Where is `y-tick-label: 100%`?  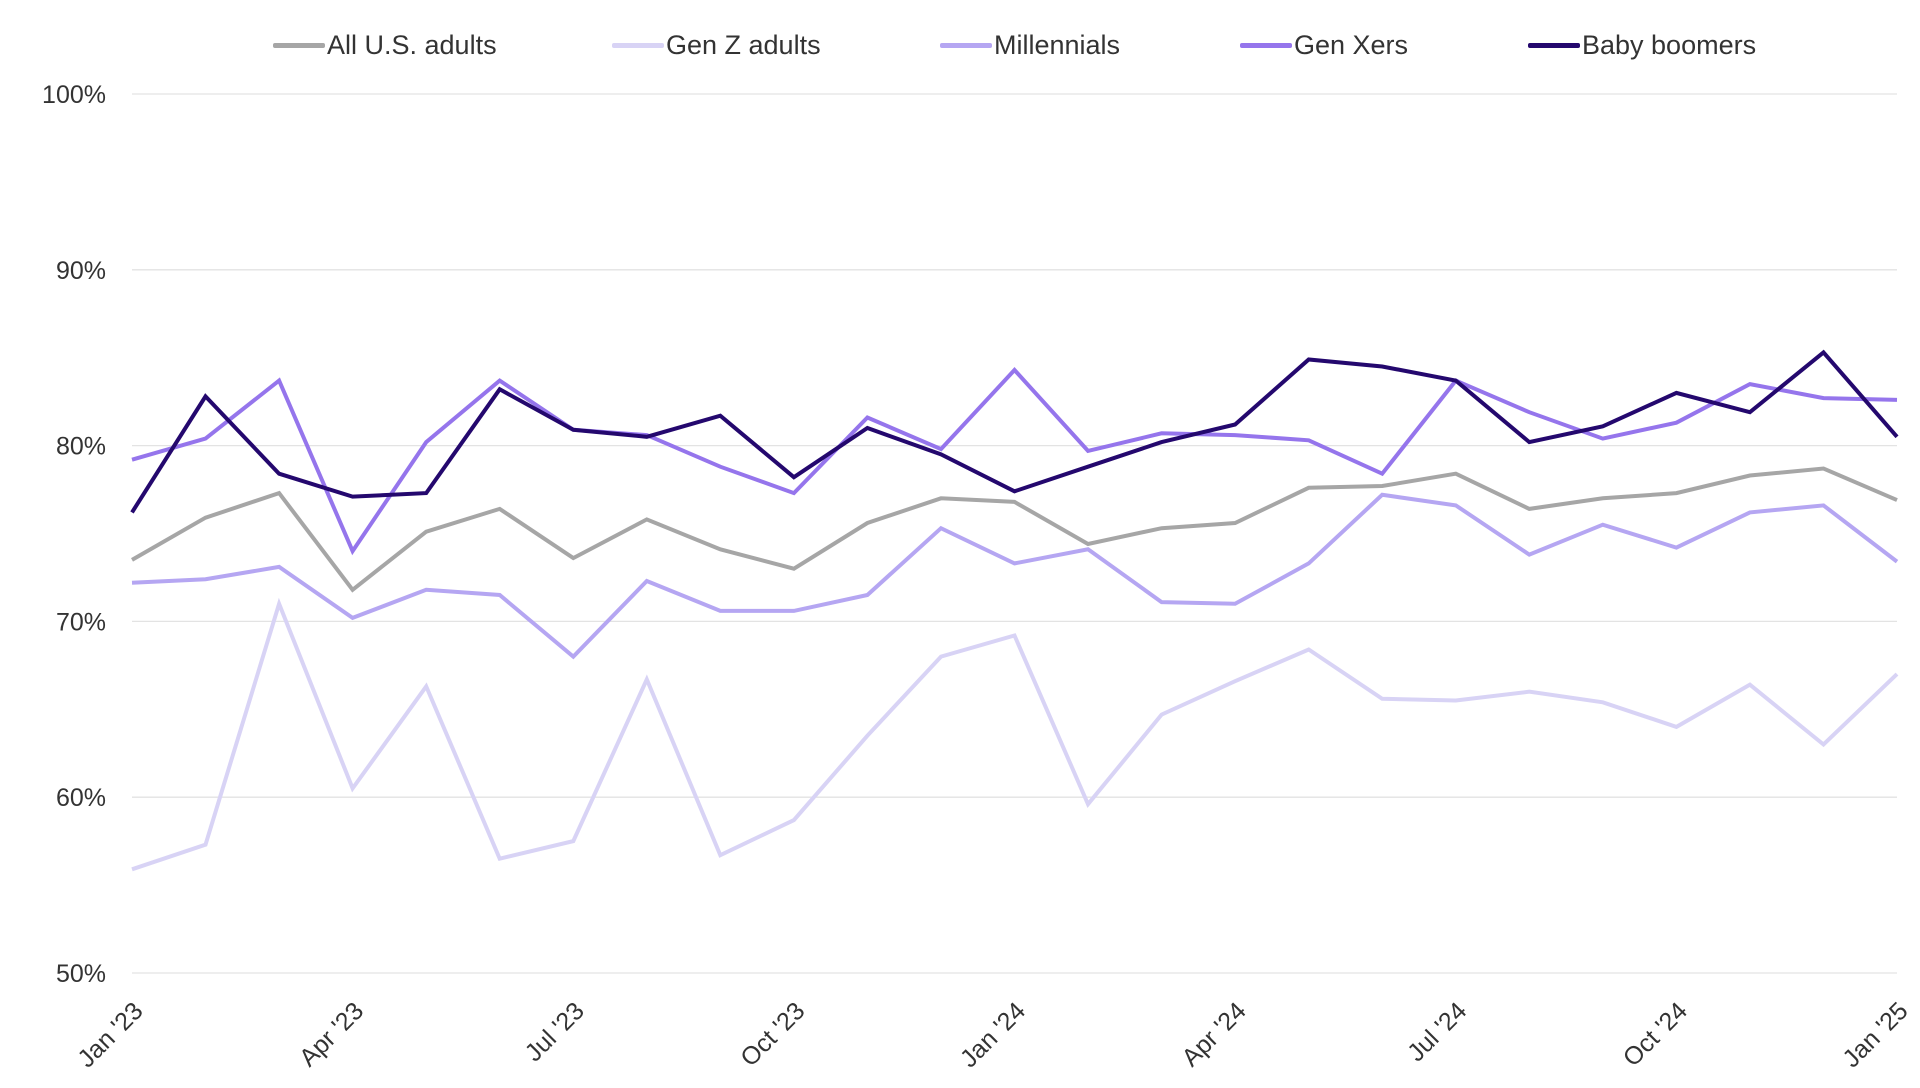
y-tick-label: 100% is located at coordinates (74, 95).